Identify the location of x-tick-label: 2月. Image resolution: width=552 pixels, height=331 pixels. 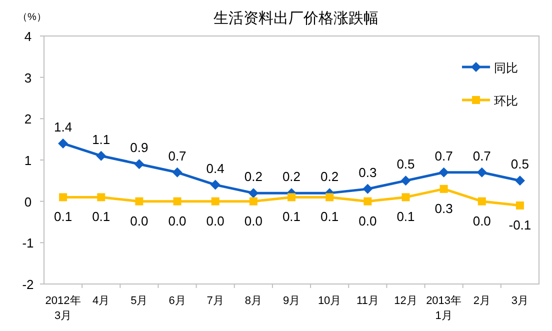
(481, 301).